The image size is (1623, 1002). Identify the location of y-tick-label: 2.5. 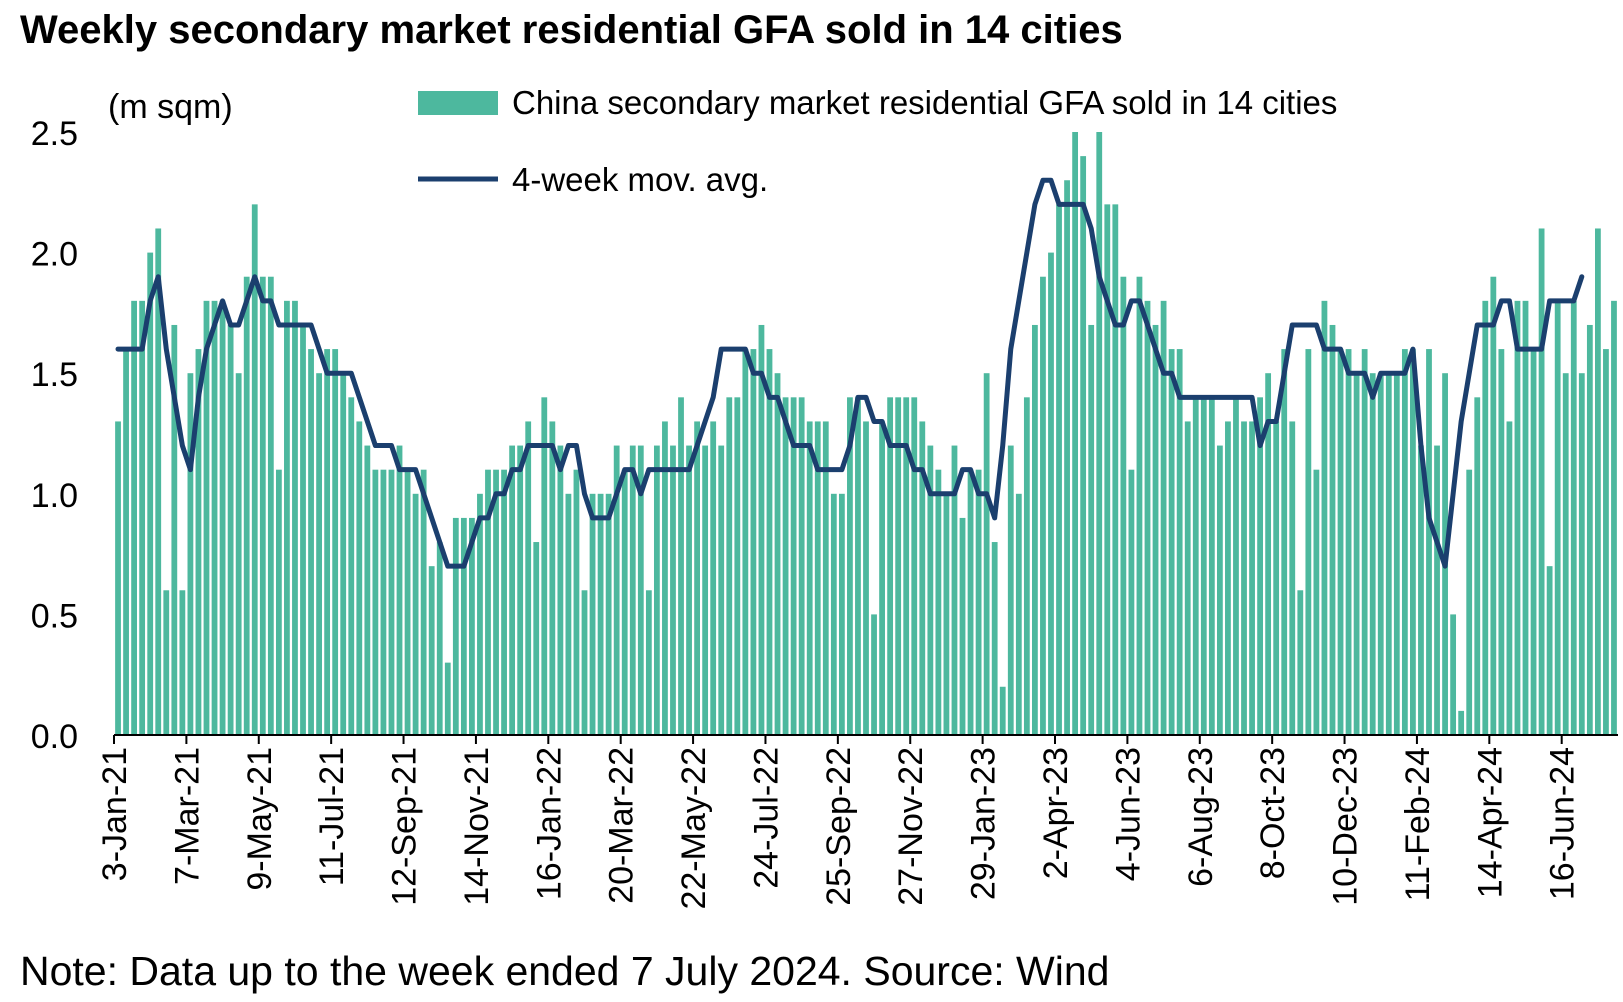
(54, 134).